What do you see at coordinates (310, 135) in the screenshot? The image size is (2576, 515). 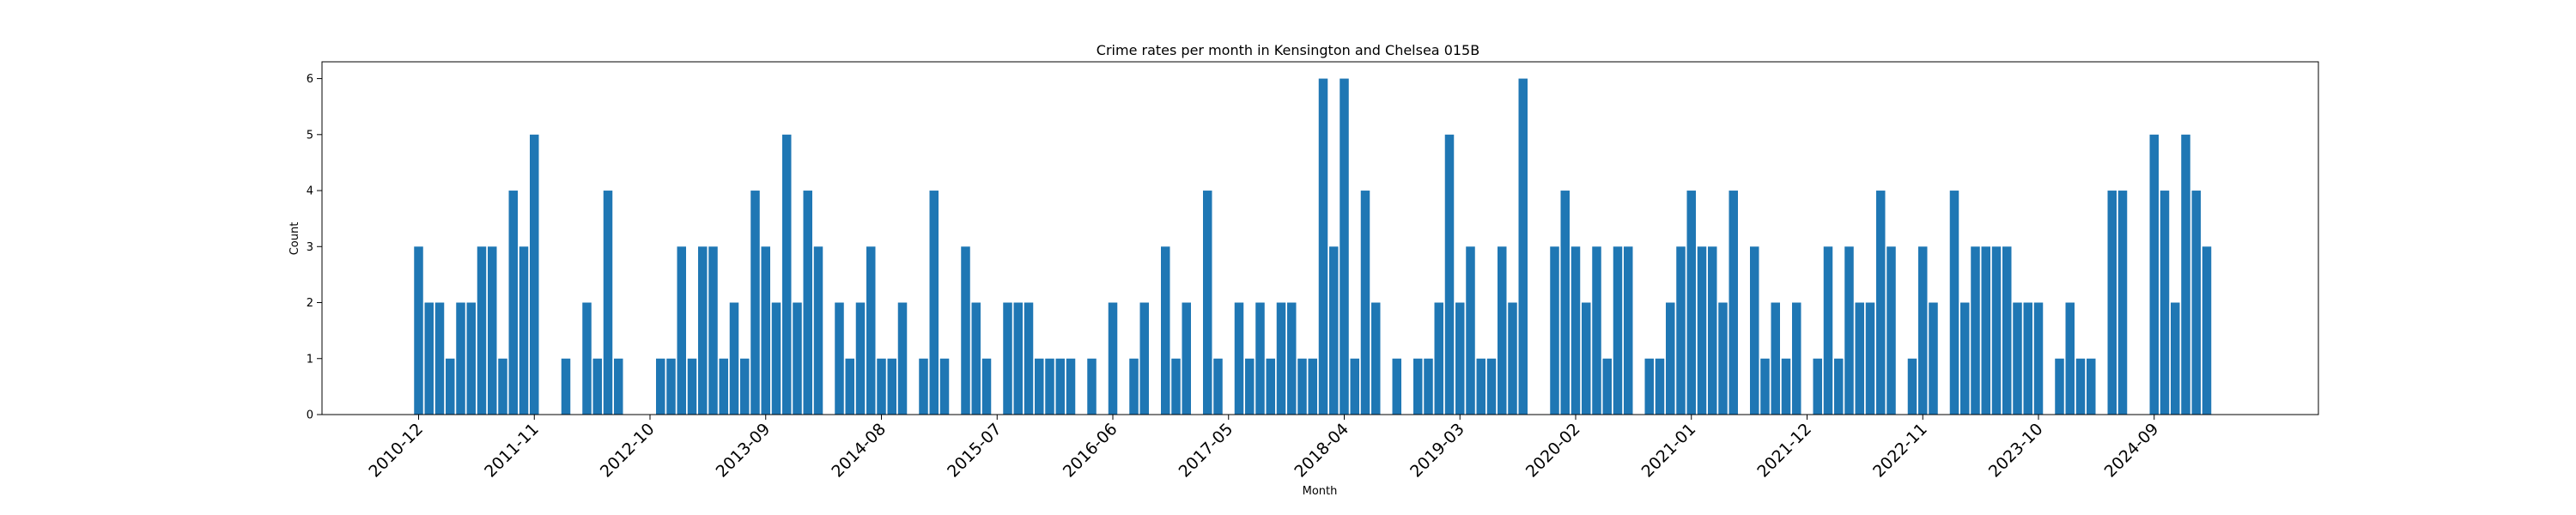 I see `y-tick-label: 5` at bounding box center [310, 135].